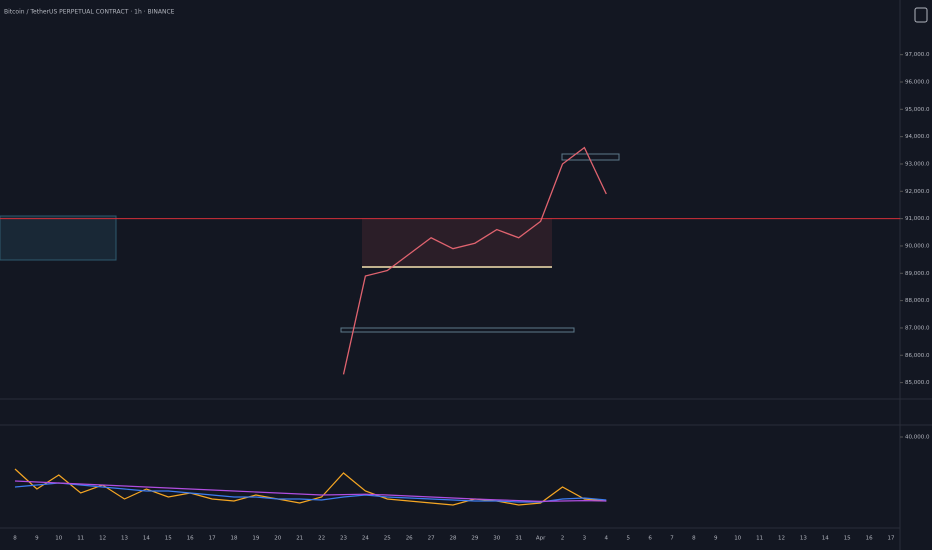  I want to click on x-tick-label: Apr, so click(541, 539).